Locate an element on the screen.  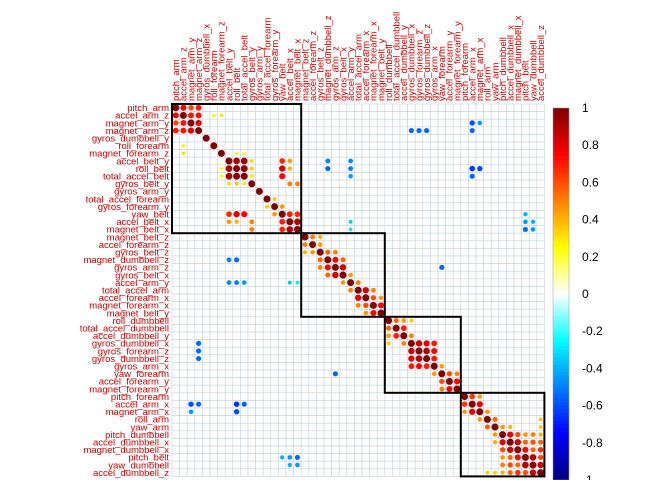
column-label: accel_dumbbell_z is located at coordinates (541, 63).